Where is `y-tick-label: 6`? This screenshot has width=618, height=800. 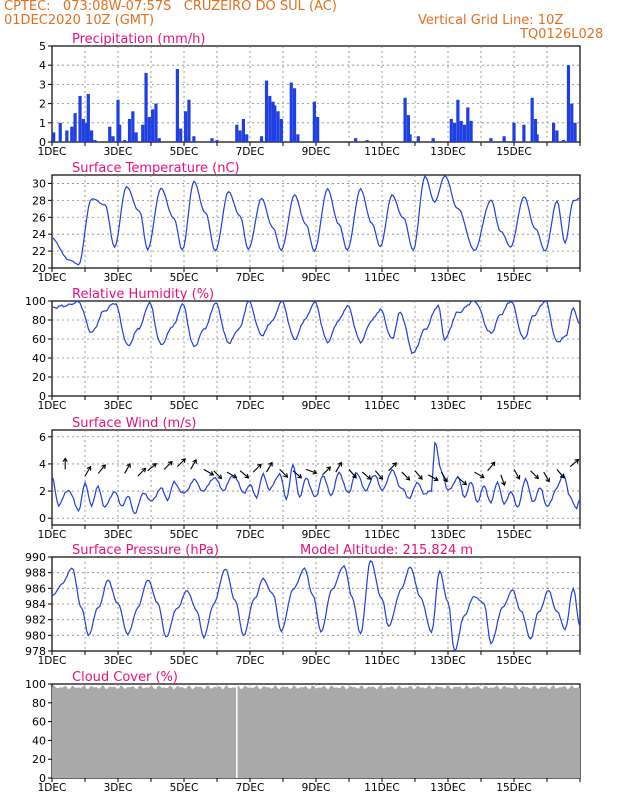 y-tick-label: 6 is located at coordinates (42, 437).